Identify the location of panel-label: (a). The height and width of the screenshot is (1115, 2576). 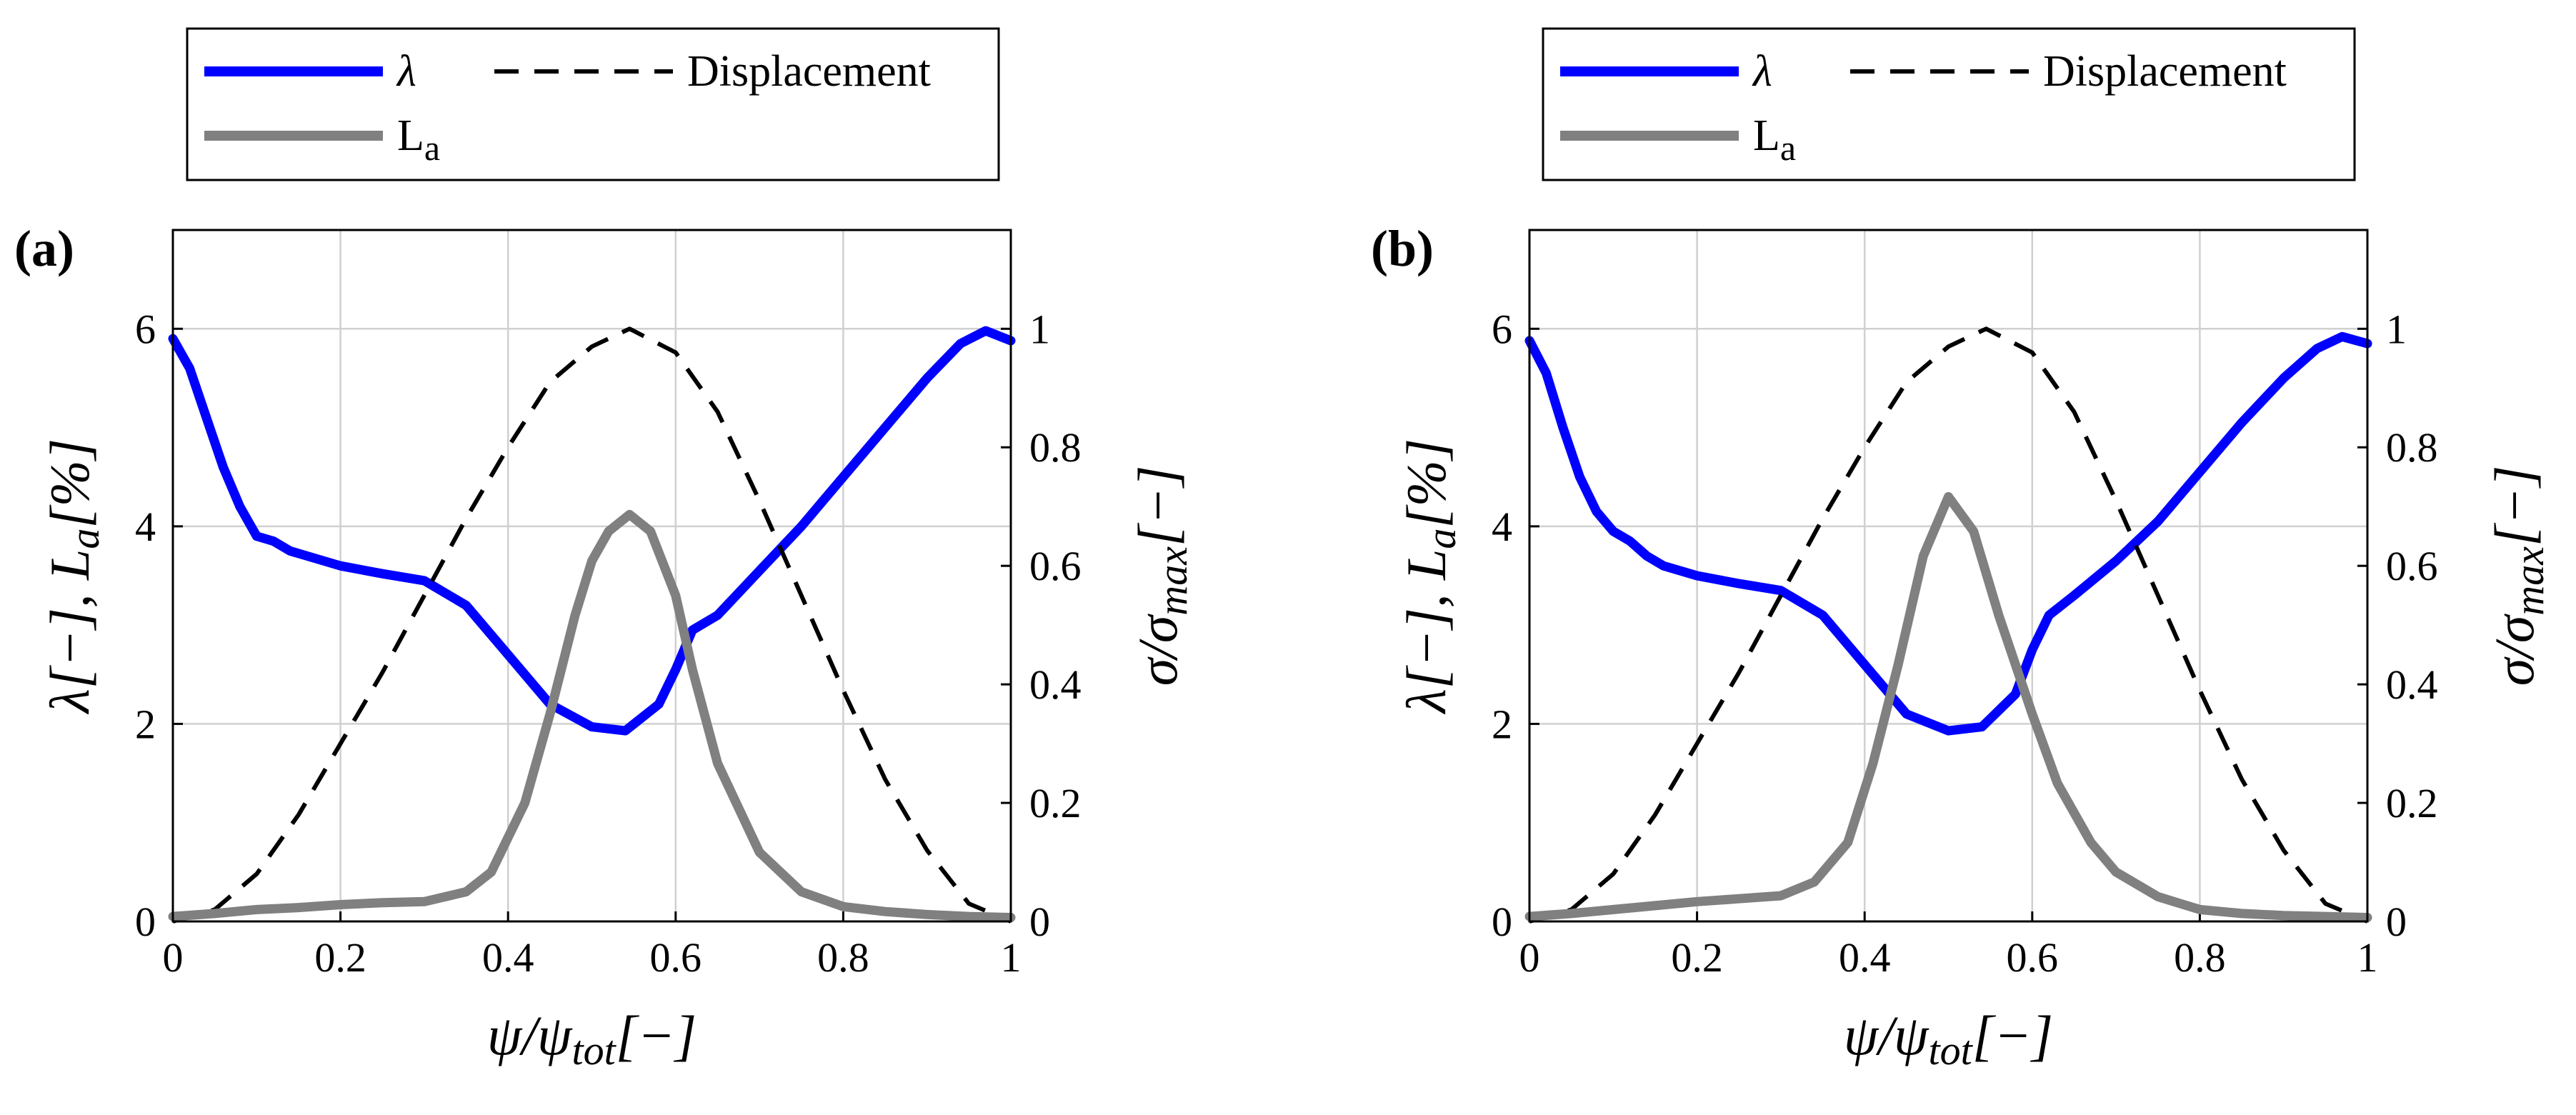
(44, 248).